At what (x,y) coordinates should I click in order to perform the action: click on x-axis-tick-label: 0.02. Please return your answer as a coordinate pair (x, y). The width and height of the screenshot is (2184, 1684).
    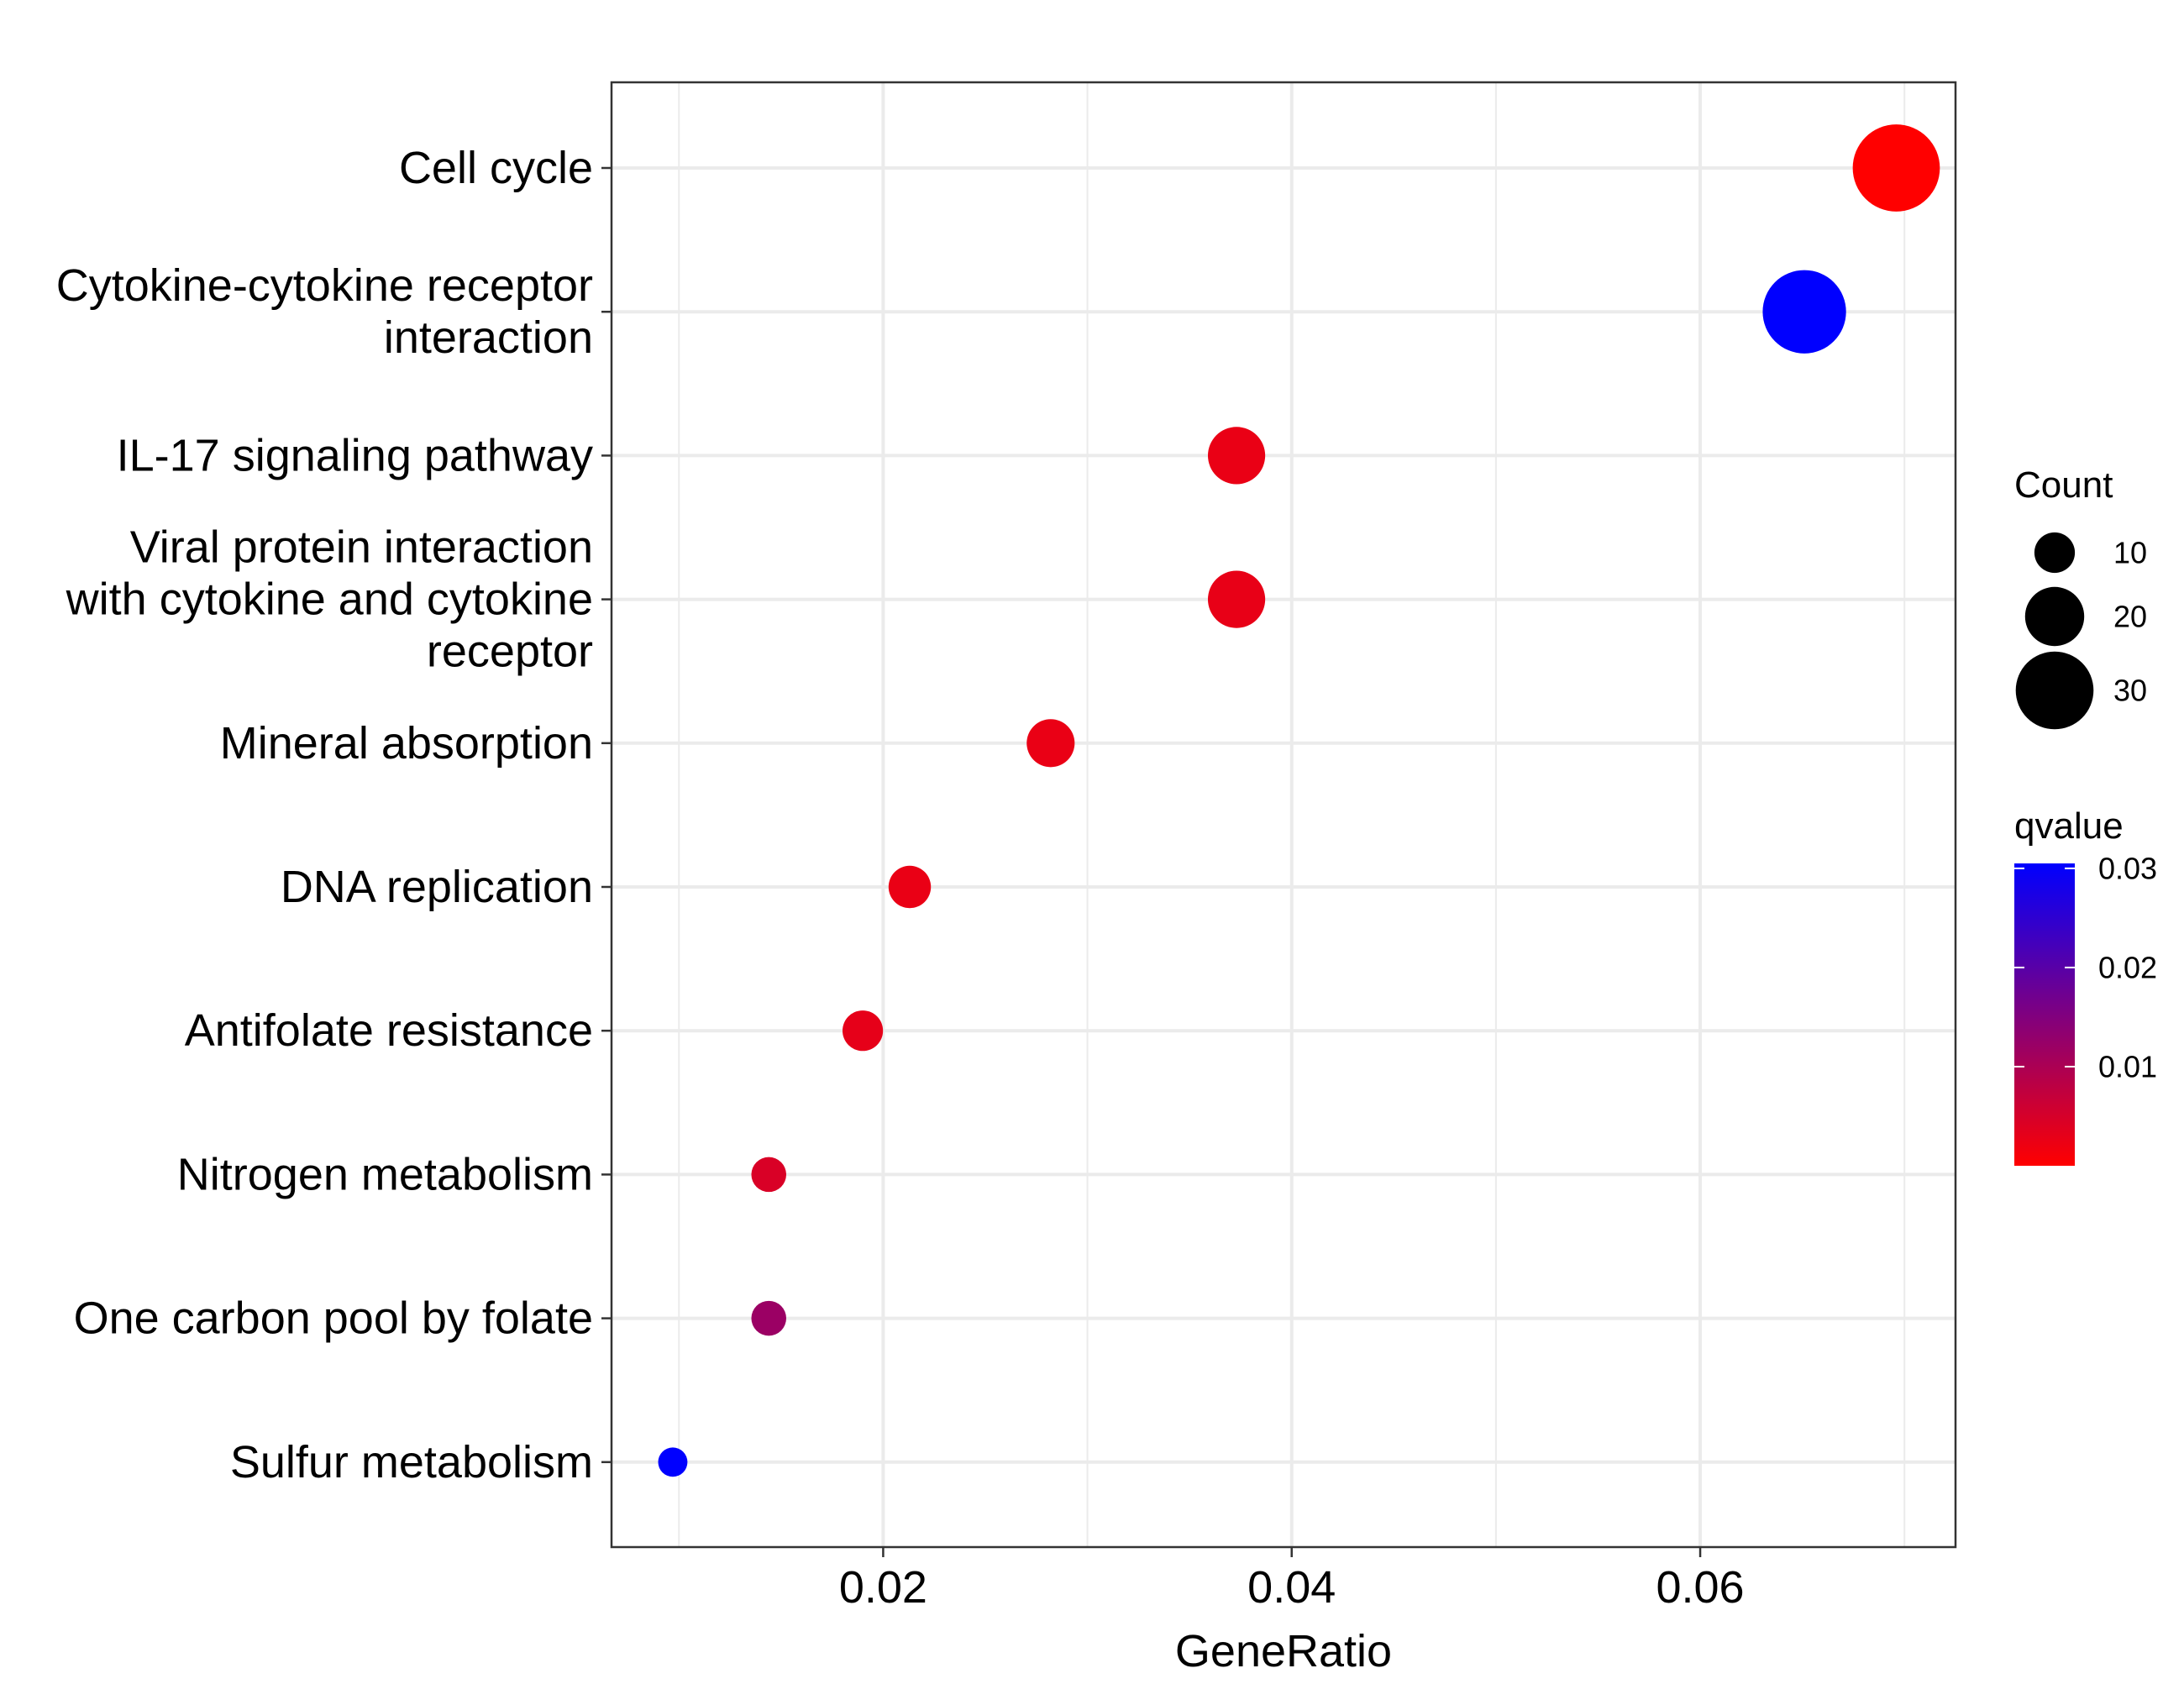
    Looking at the image, I should click on (883, 1587).